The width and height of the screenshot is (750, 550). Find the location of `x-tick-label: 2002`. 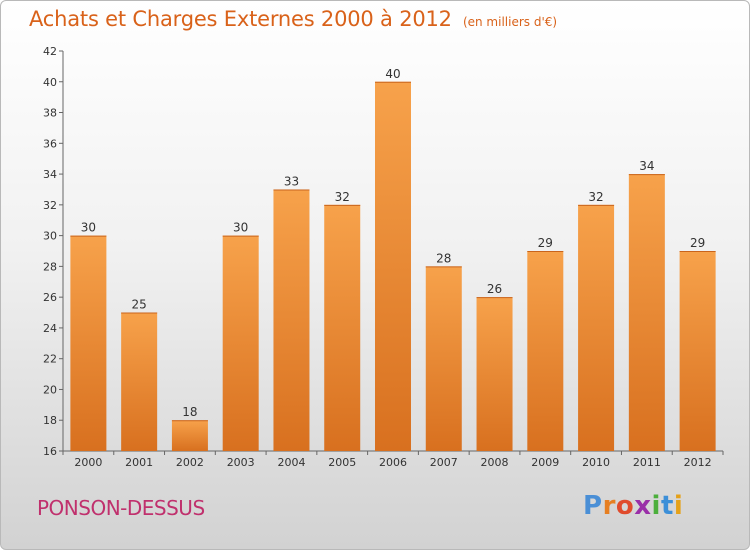

x-tick-label: 2002 is located at coordinates (190, 462).